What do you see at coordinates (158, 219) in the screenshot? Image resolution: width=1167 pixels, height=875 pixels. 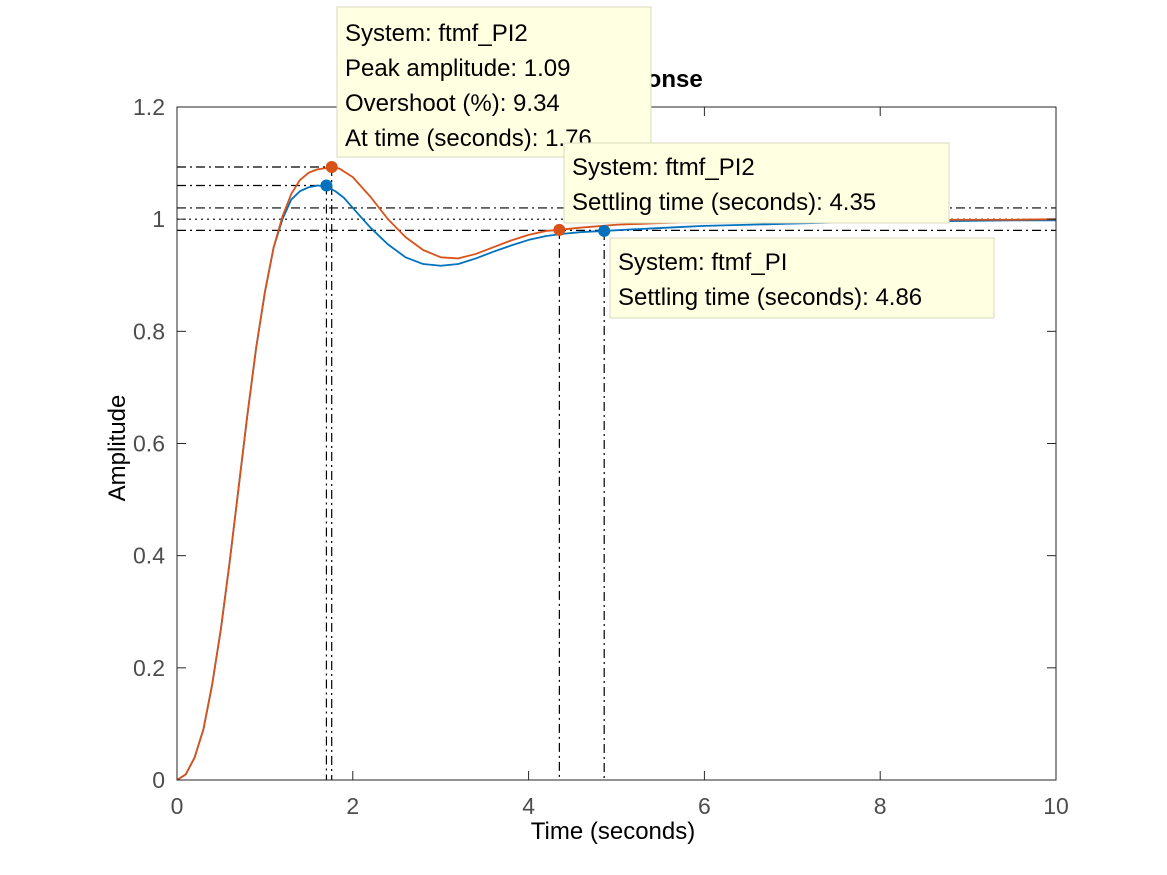 I see `y-tick-label: 1` at bounding box center [158, 219].